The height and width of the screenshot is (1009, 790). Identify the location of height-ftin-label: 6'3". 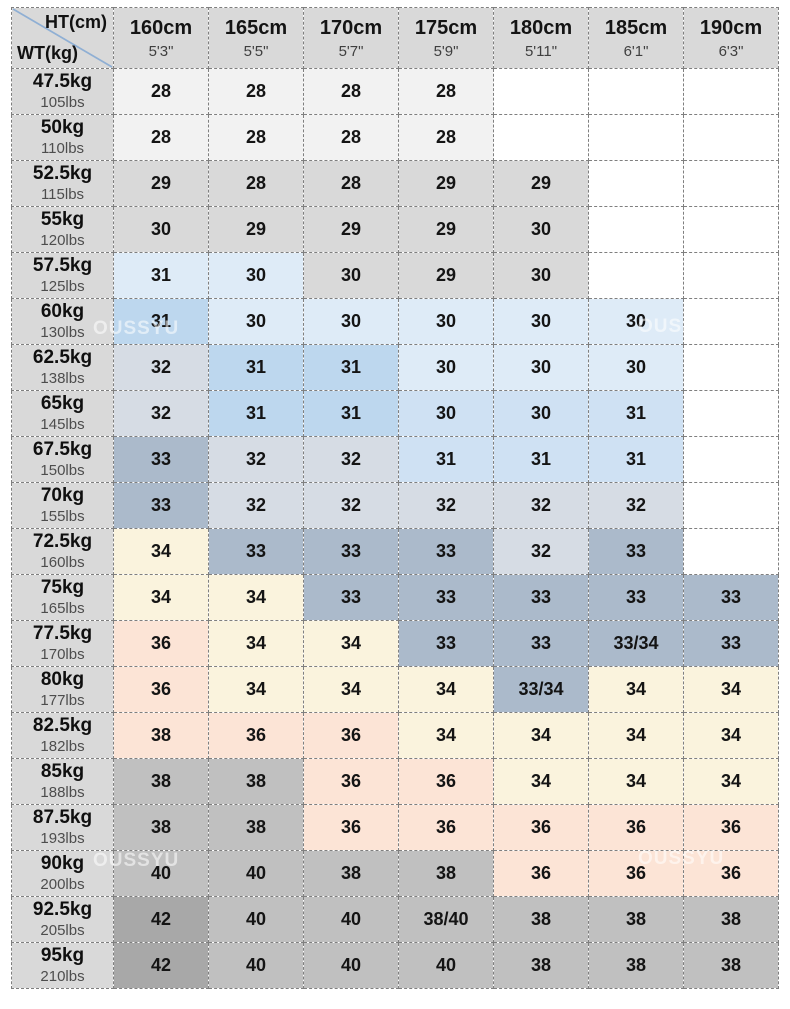
(731, 51).